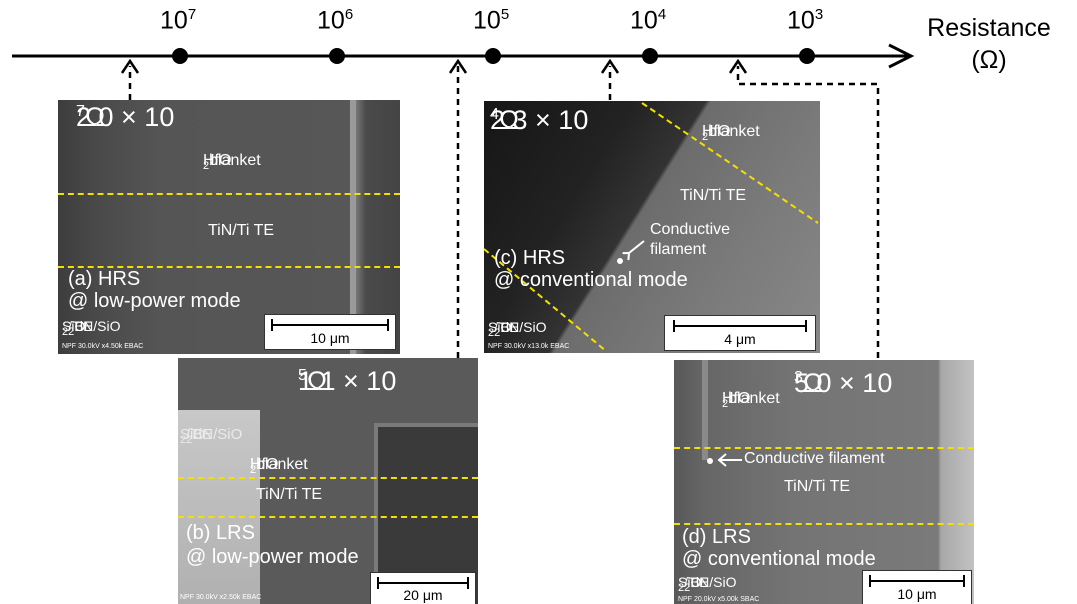 The width and height of the screenshot is (1077, 604). What do you see at coordinates (678, 249) in the screenshot?
I see `panel-c-filament-label-2: filament` at bounding box center [678, 249].